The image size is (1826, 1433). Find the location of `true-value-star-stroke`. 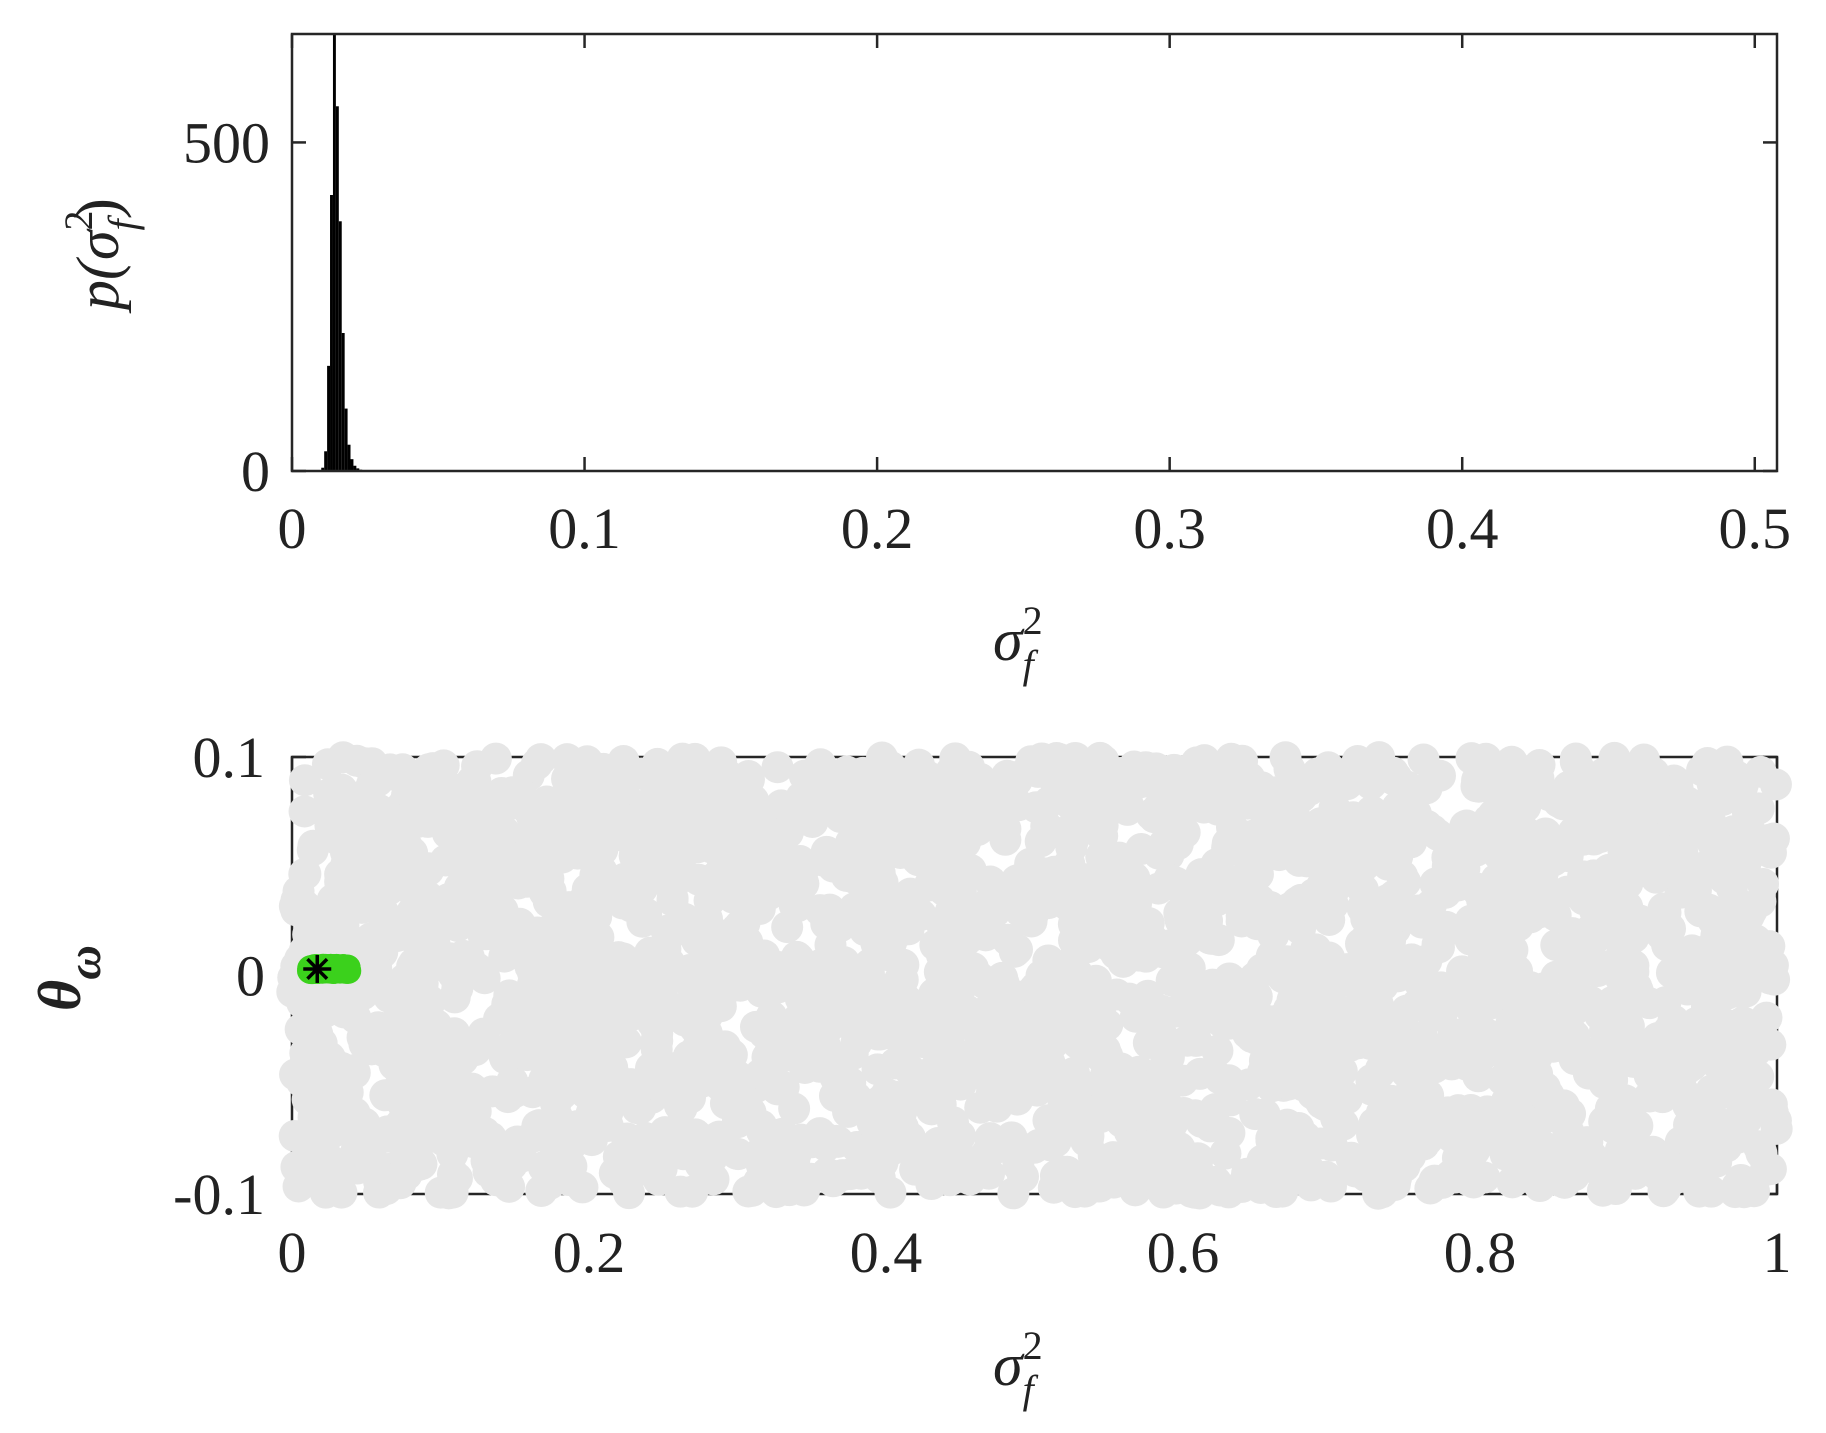

true-value-star-stroke is located at coordinates (317, 968).